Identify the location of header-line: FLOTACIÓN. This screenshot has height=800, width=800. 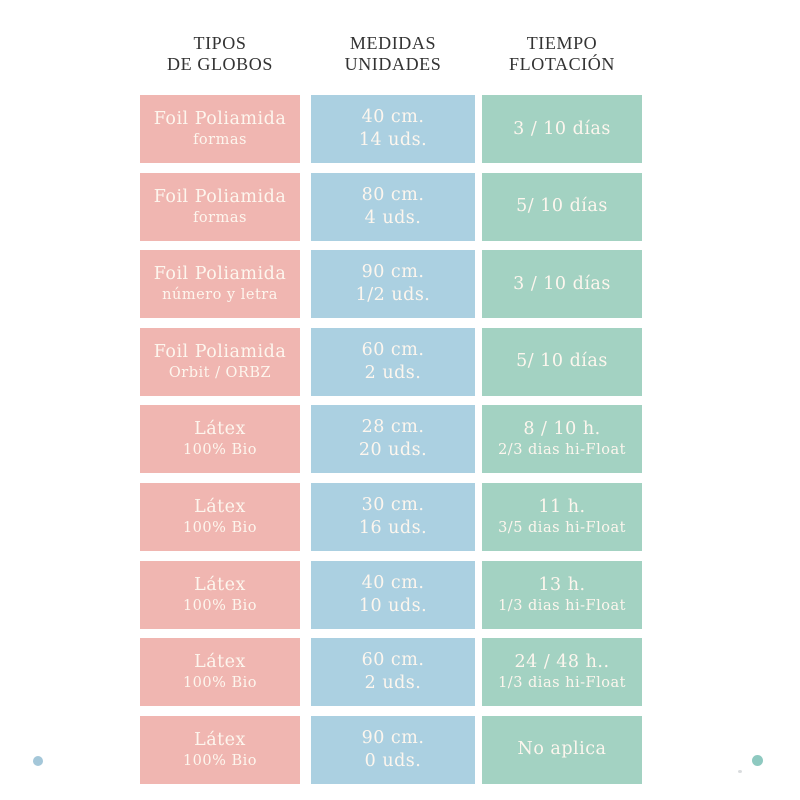
(562, 64).